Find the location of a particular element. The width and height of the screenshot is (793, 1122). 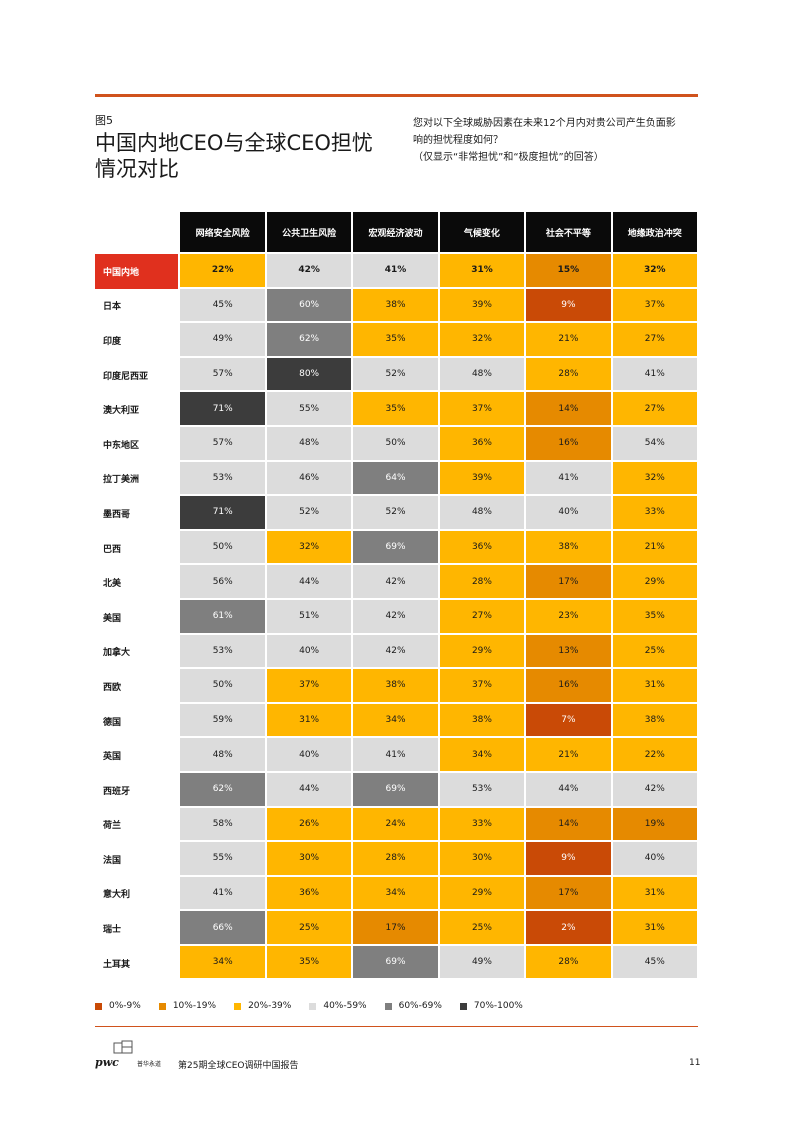

row-label: 意大利 is located at coordinates (117, 895).